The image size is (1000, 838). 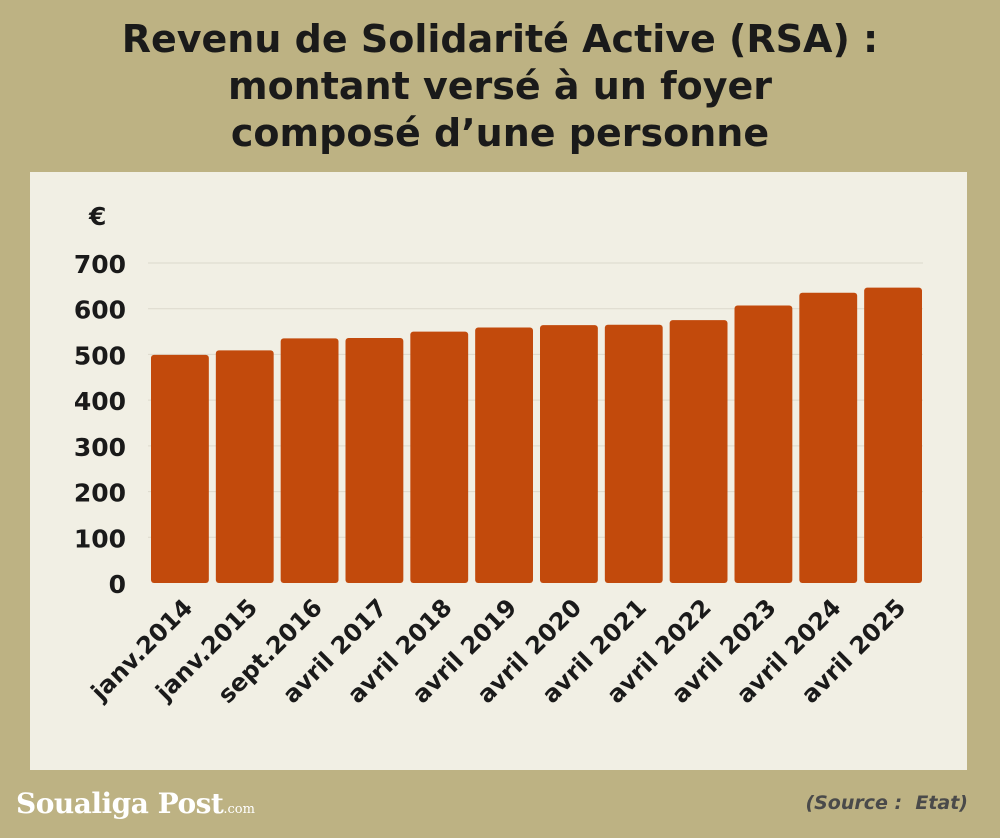 What do you see at coordinates (100, 538) in the screenshot?
I see `y-tick-label-100: 100` at bounding box center [100, 538].